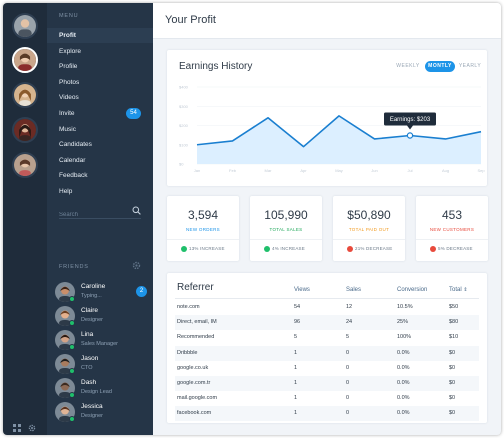  What do you see at coordinates (194, 413) in the screenshot?
I see `referrer-name: facebook.com` at bounding box center [194, 413].